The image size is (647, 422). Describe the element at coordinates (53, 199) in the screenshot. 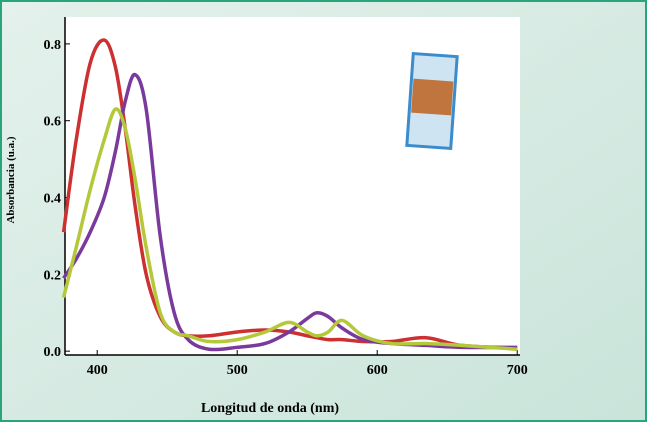

I see `y-tick-label: 0.4` at that location.